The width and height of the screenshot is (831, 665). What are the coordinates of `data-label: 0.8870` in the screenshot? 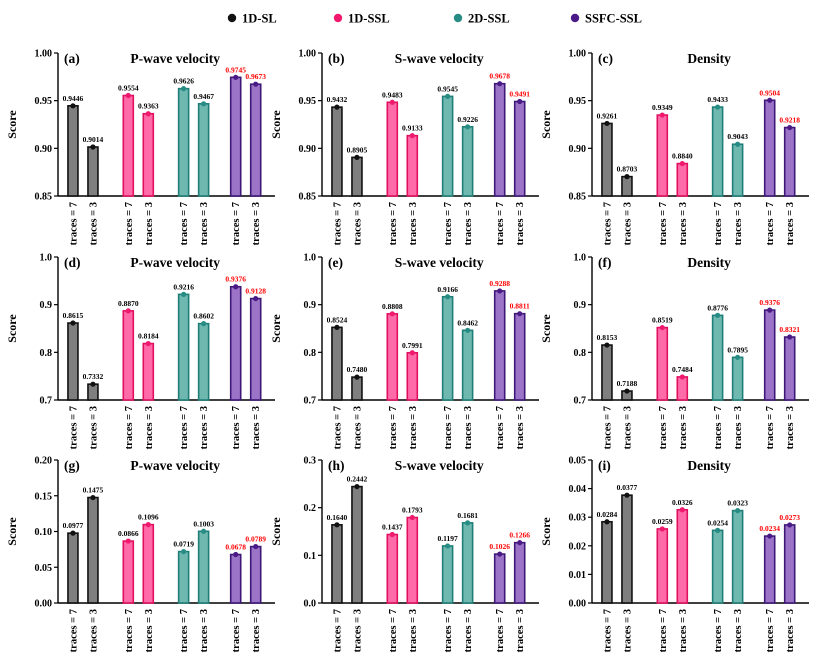 It's located at (128, 303).